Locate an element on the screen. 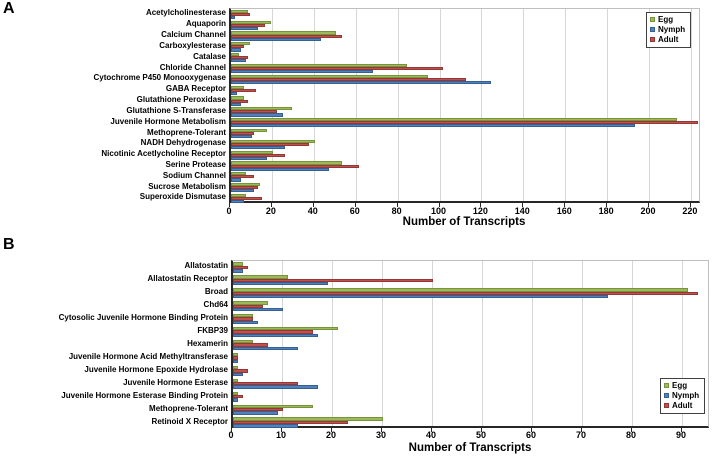 The image size is (724, 468). category-label: Superoxide Dismutase is located at coordinates (182, 197).